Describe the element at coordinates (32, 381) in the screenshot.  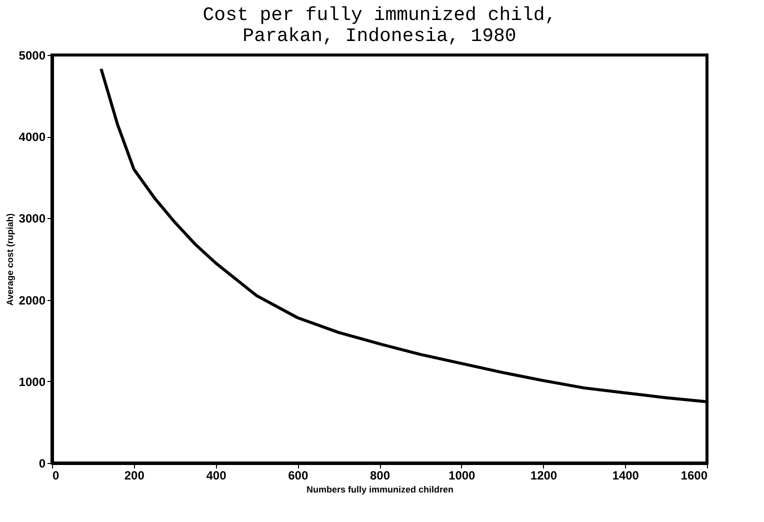
I see `y-tick-label: 1000` at that location.